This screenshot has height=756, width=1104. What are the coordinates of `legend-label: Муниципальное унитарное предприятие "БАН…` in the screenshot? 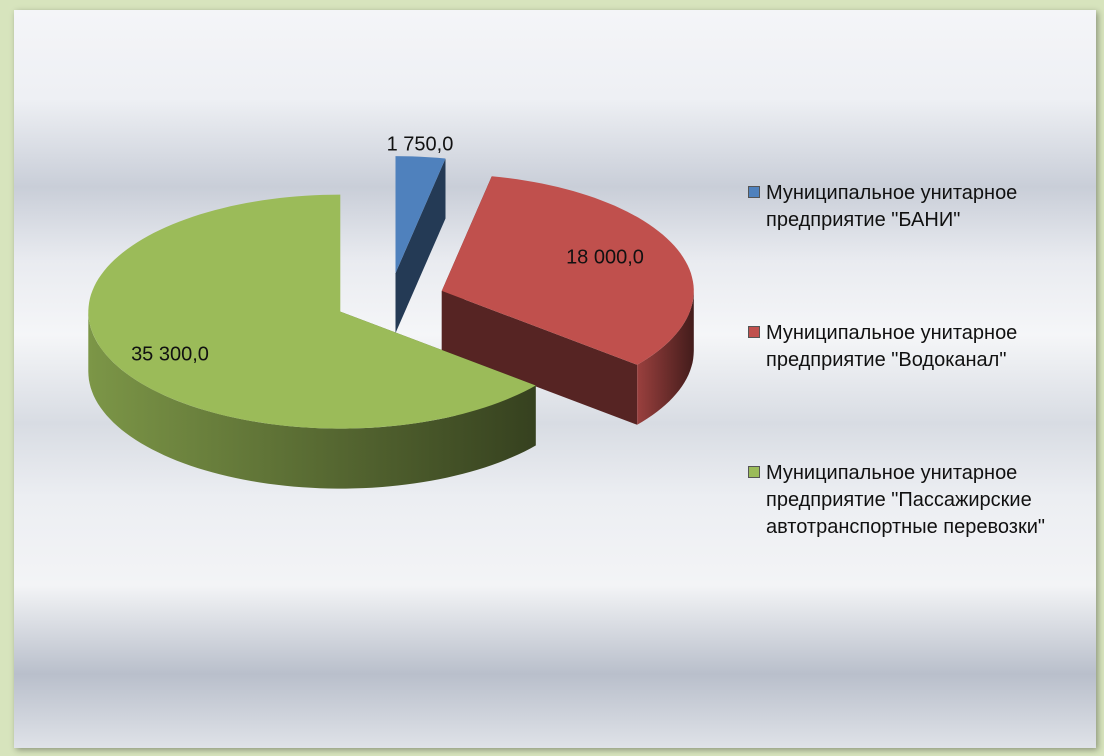 It's located at (892, 206).